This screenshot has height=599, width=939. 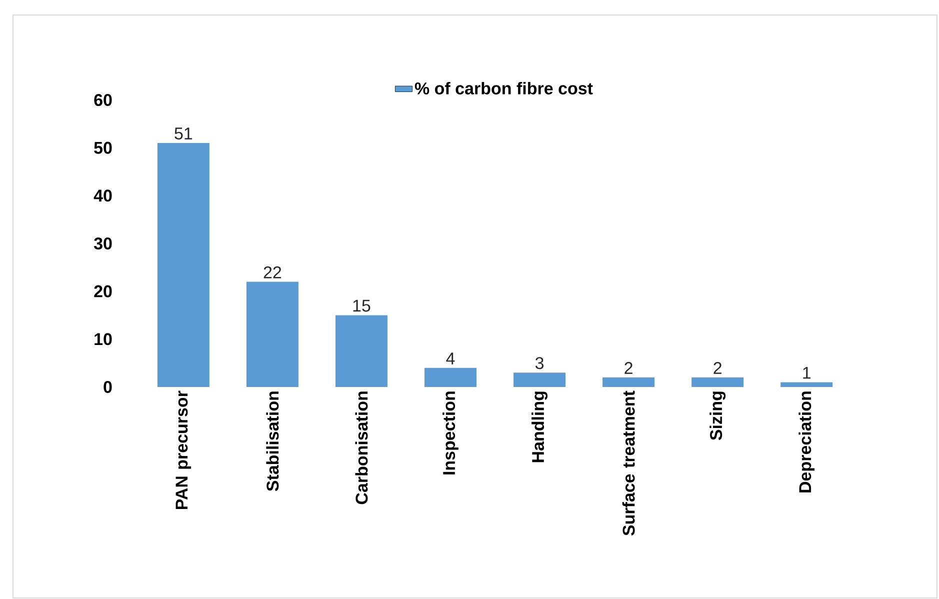 What do you see at coordinates (184, 450) in the screenshot?
I see `x-tick-label: PAN precursor` at bounding box center [184, 450].